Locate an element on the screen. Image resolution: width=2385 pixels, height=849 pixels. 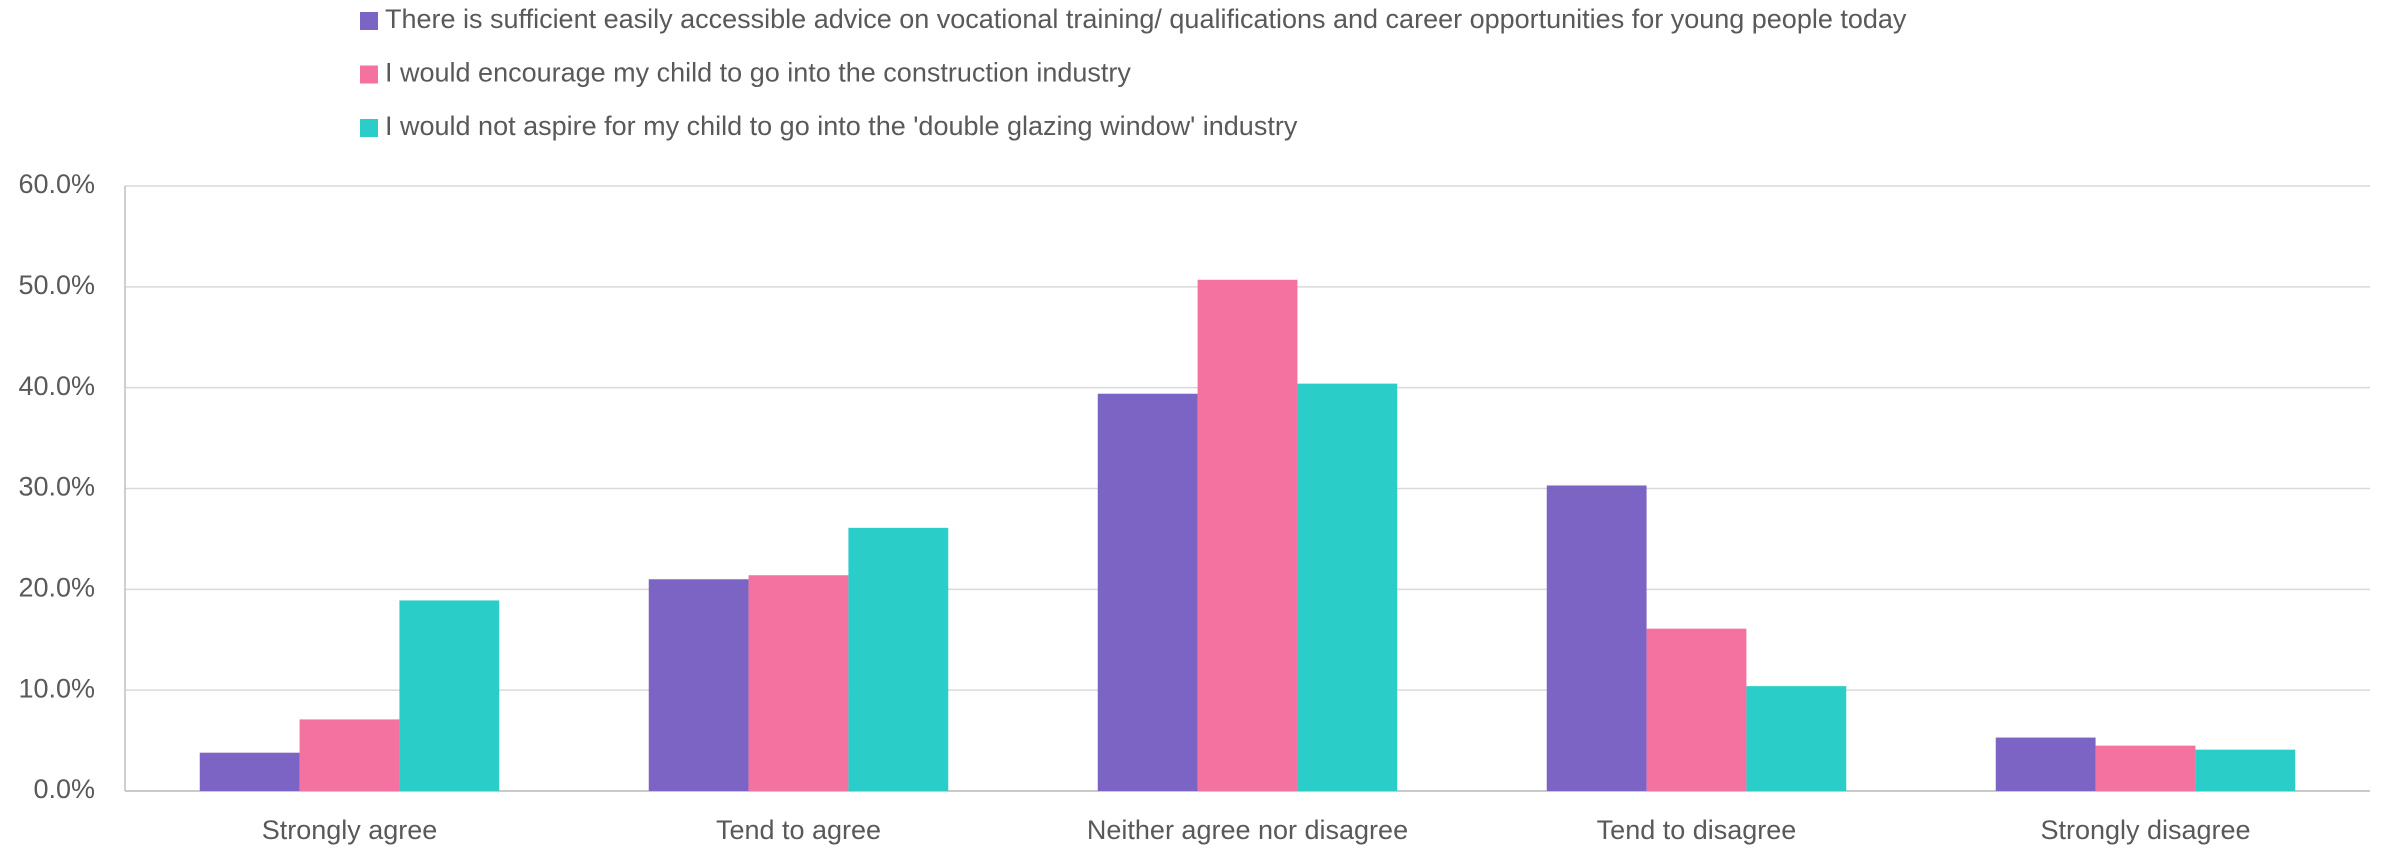
y-tick-label: 30.0% is located at coordinates (56, 487).